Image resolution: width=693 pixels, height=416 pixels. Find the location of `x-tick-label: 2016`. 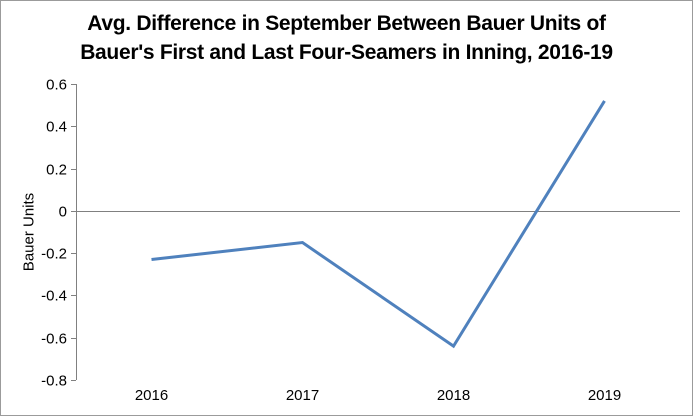

x-tick-label: 2016 is located at coordinates (151, 395).